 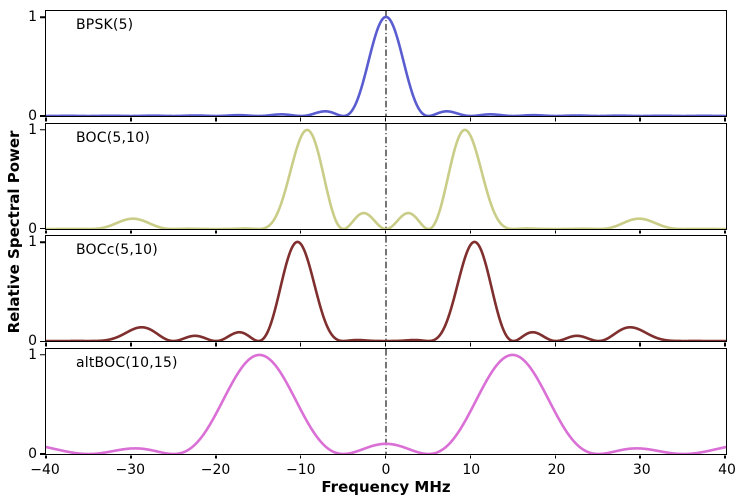 What do you see at coordinates (471, 470) in the screenshot?
I see `x-tick-label: 10` at bounding box center [471, 470].